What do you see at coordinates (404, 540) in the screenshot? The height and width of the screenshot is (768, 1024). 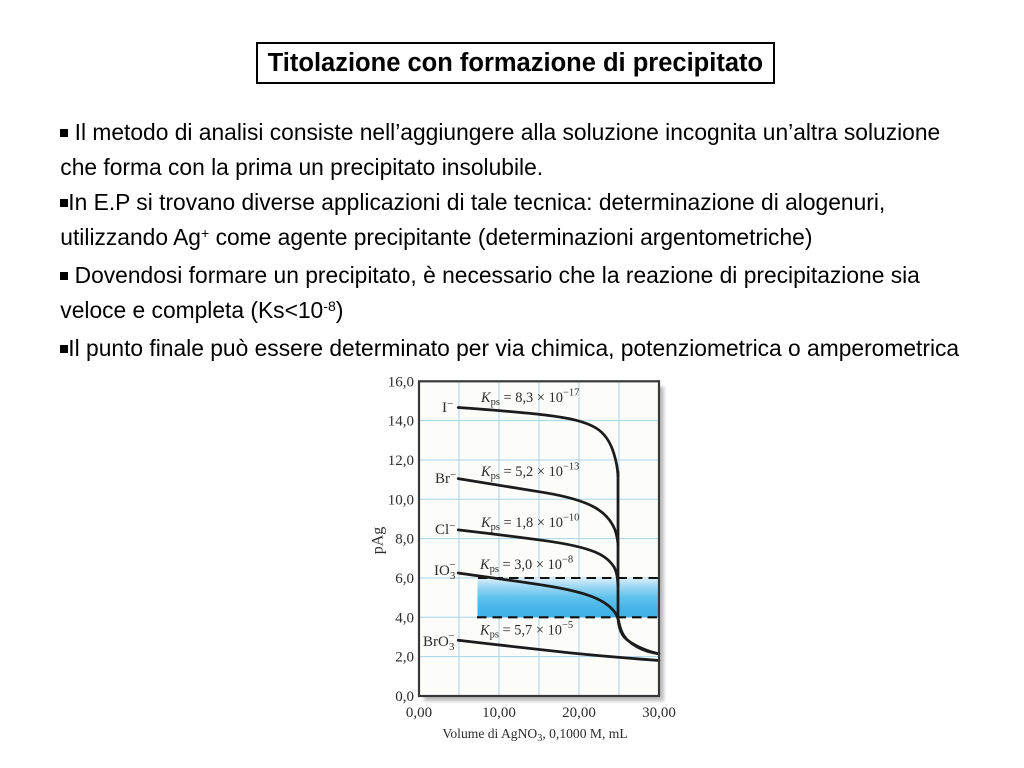 I see `svg-text: 8,0` at bounding box center [404, 540].